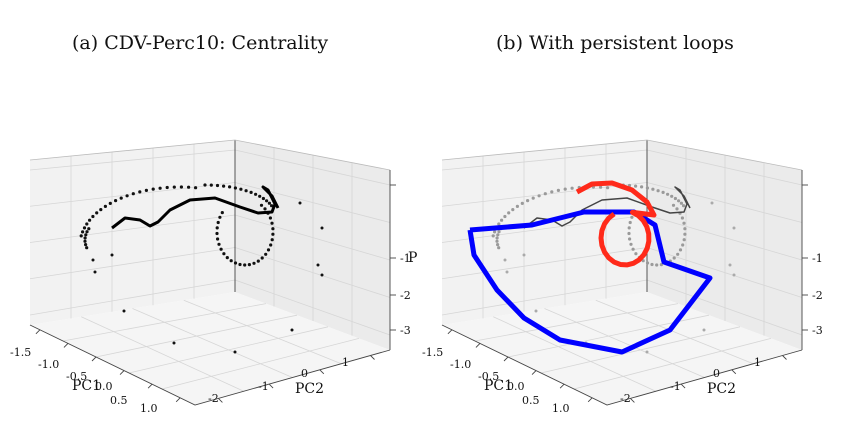 The width and height of the screenshot is (865, 435). I want to click on y-tick-label: 1, so click(345, 362).